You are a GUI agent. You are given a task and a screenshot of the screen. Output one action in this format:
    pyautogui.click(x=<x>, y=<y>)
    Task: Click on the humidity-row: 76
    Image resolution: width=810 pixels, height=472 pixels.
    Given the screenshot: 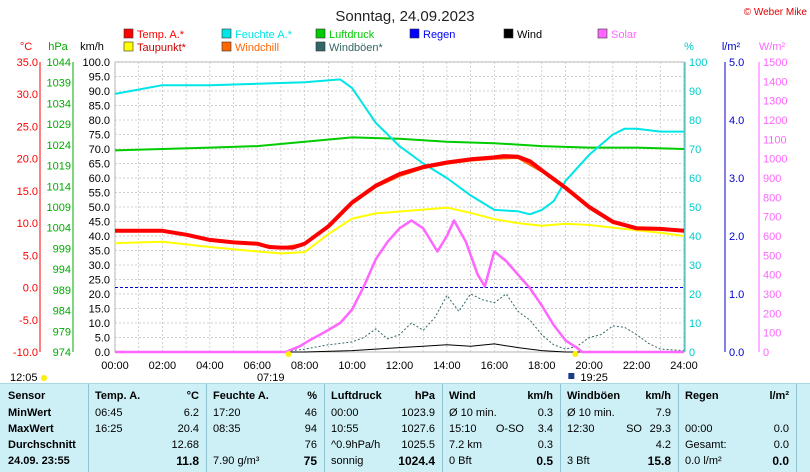 What is the action you would take?
    pyautogui.click(x=265, y=445)
    